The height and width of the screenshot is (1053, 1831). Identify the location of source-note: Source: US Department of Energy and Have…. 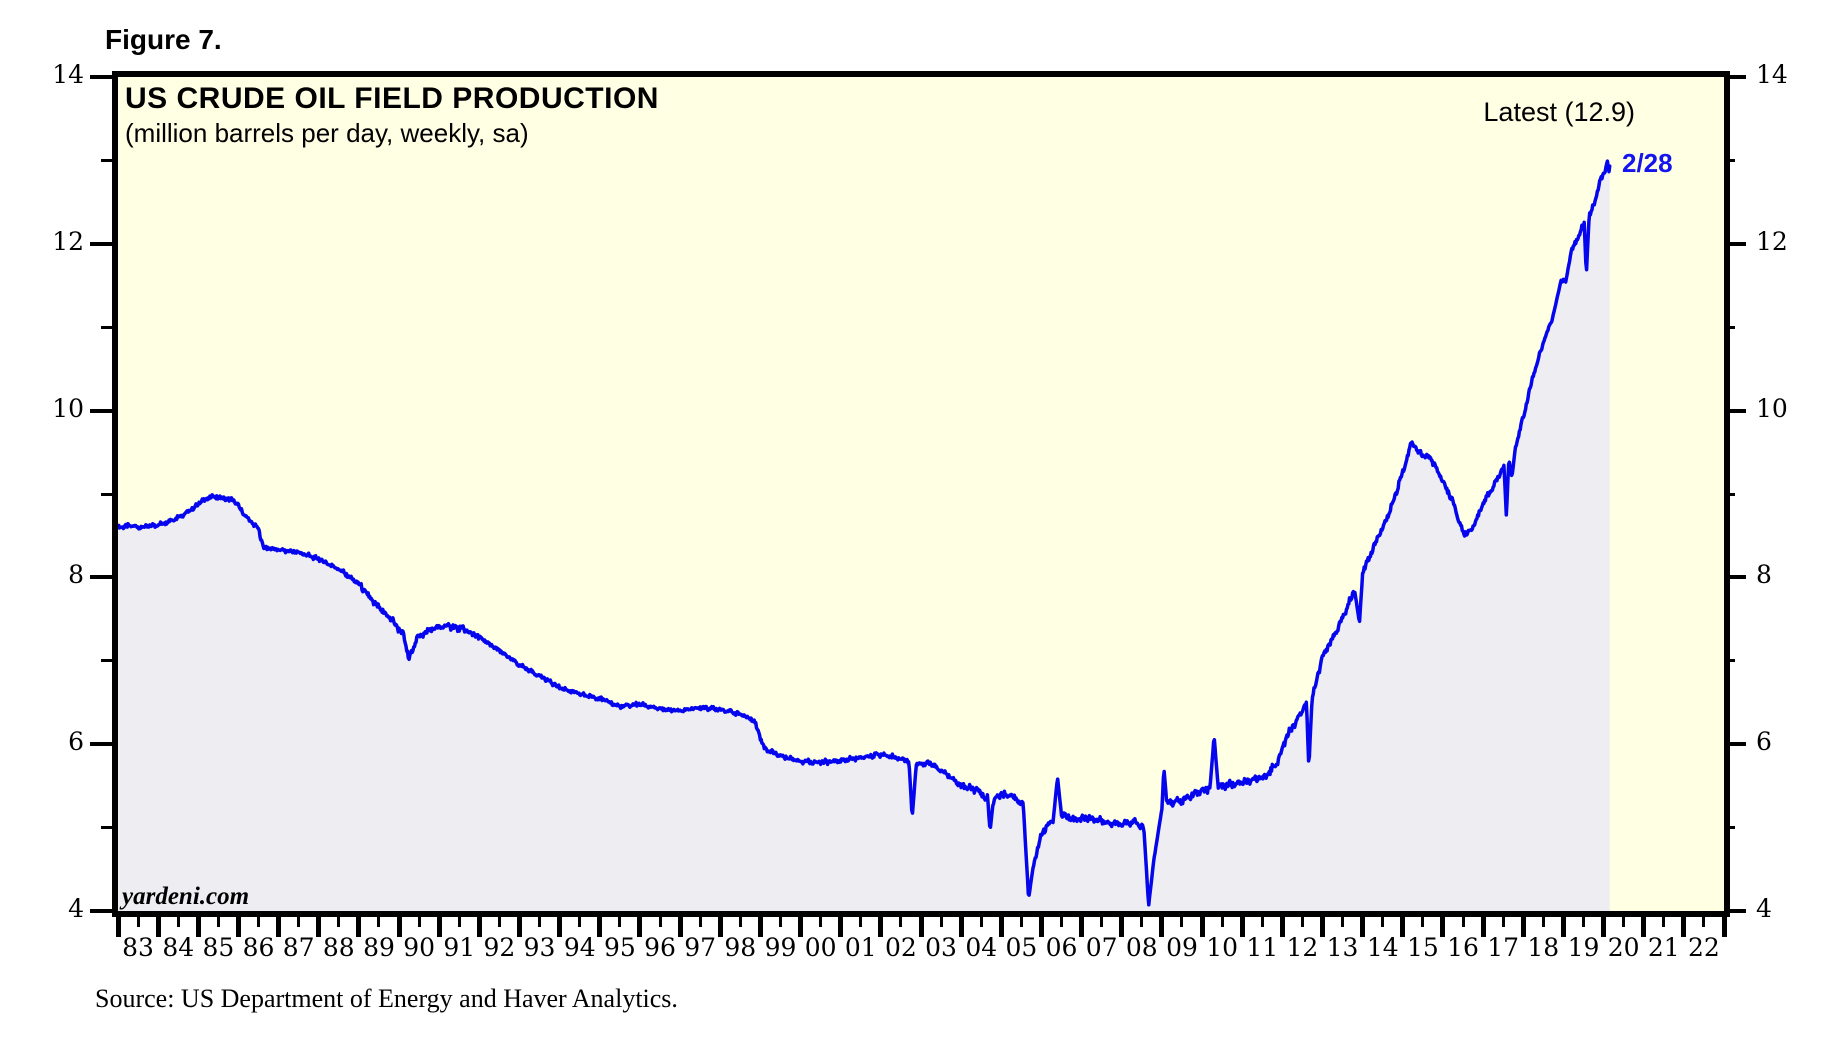
(386, 998).